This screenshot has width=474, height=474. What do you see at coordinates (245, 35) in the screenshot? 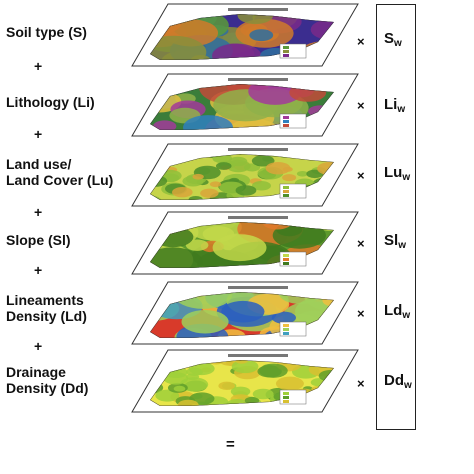
I see `soil-type-map` at bounding box center [245, 35].